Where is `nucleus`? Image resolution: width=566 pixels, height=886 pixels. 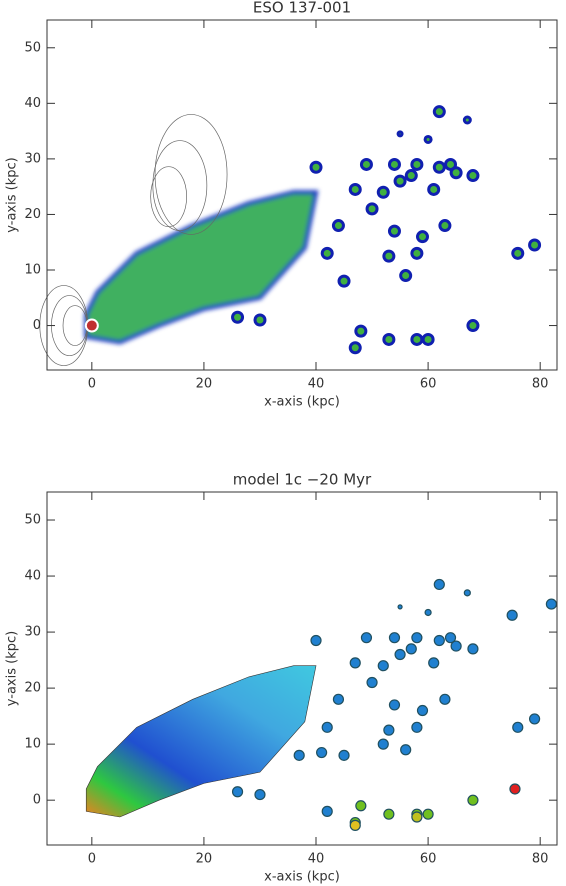
nucleus is located at coordinates (91, 325).